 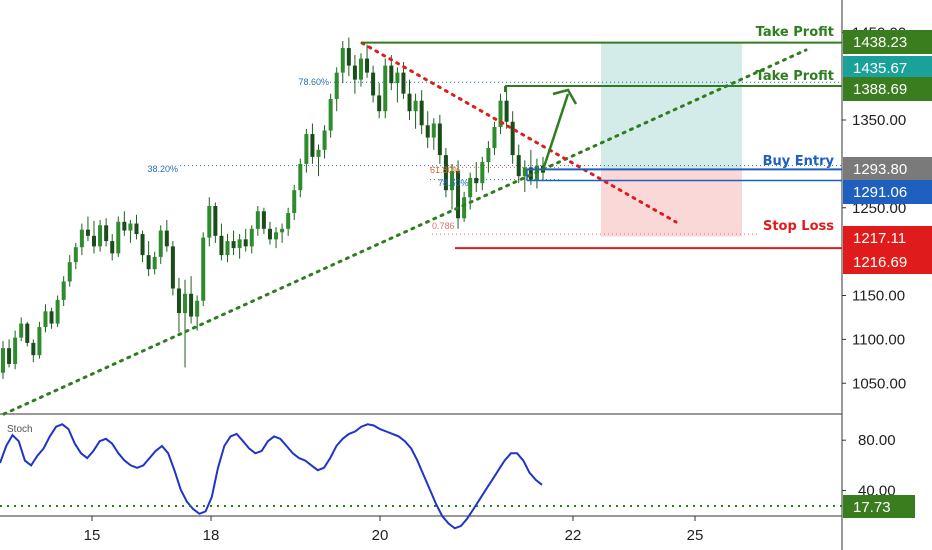 What do you see at coordinates (878, 339) in the screenshot?
I see `price-tick-label: 1100.00` at bounding box center [878, 339].